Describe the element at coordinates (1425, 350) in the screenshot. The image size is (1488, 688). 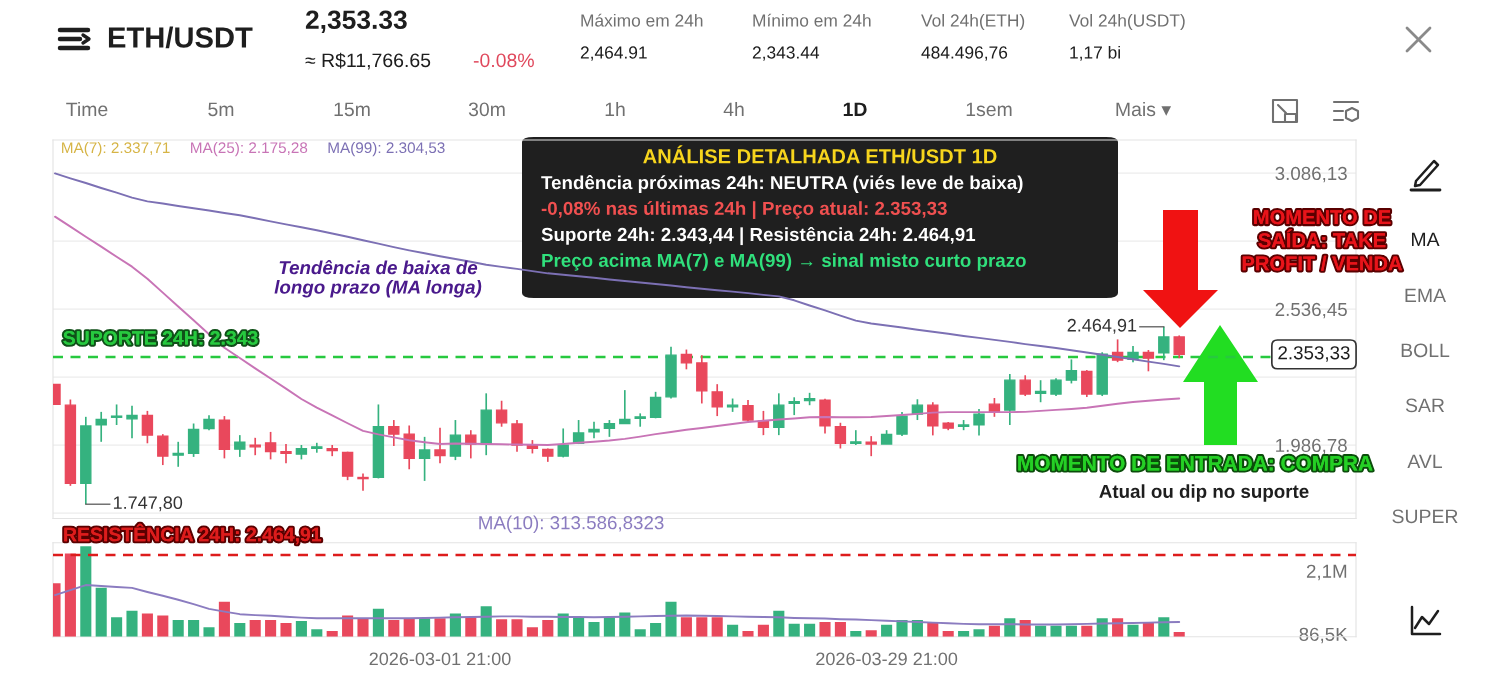
I see `text: BOLL` at that location.